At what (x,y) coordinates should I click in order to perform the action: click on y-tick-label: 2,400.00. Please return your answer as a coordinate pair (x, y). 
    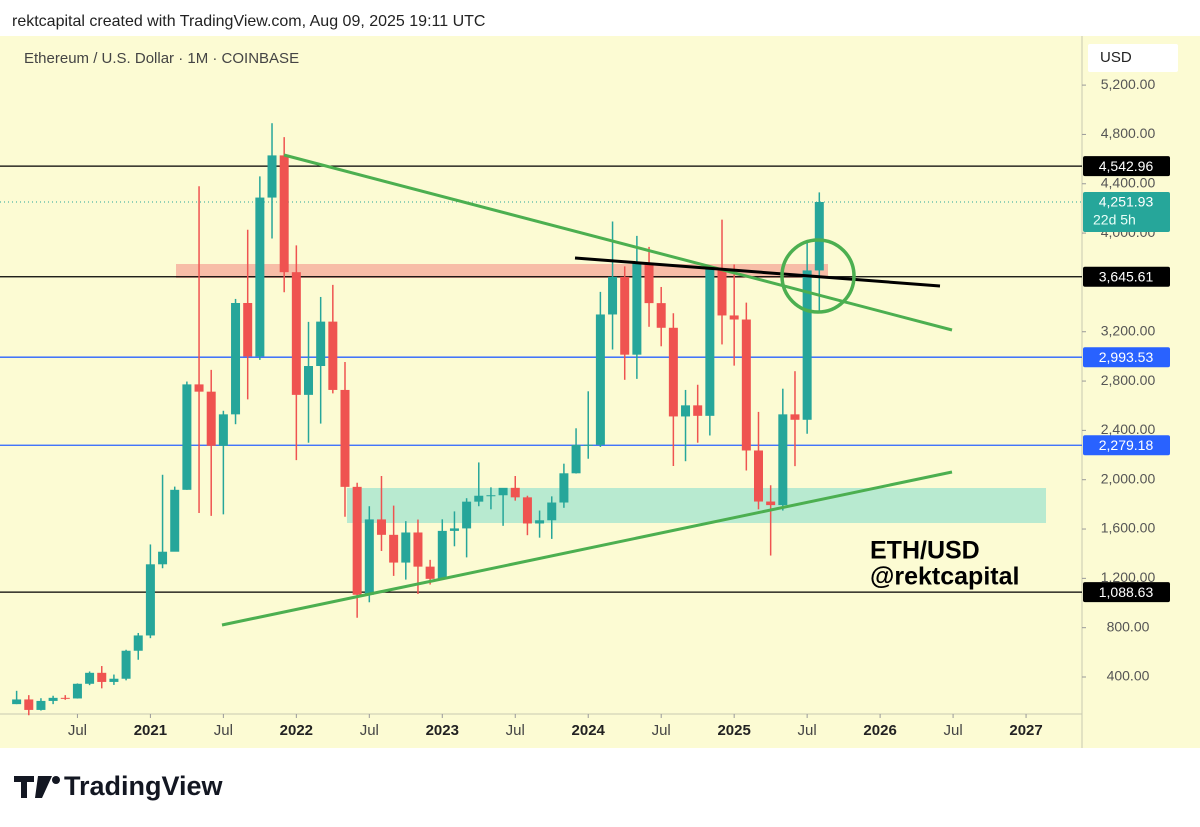
    Looking at the image, I should click on (1128, 429).